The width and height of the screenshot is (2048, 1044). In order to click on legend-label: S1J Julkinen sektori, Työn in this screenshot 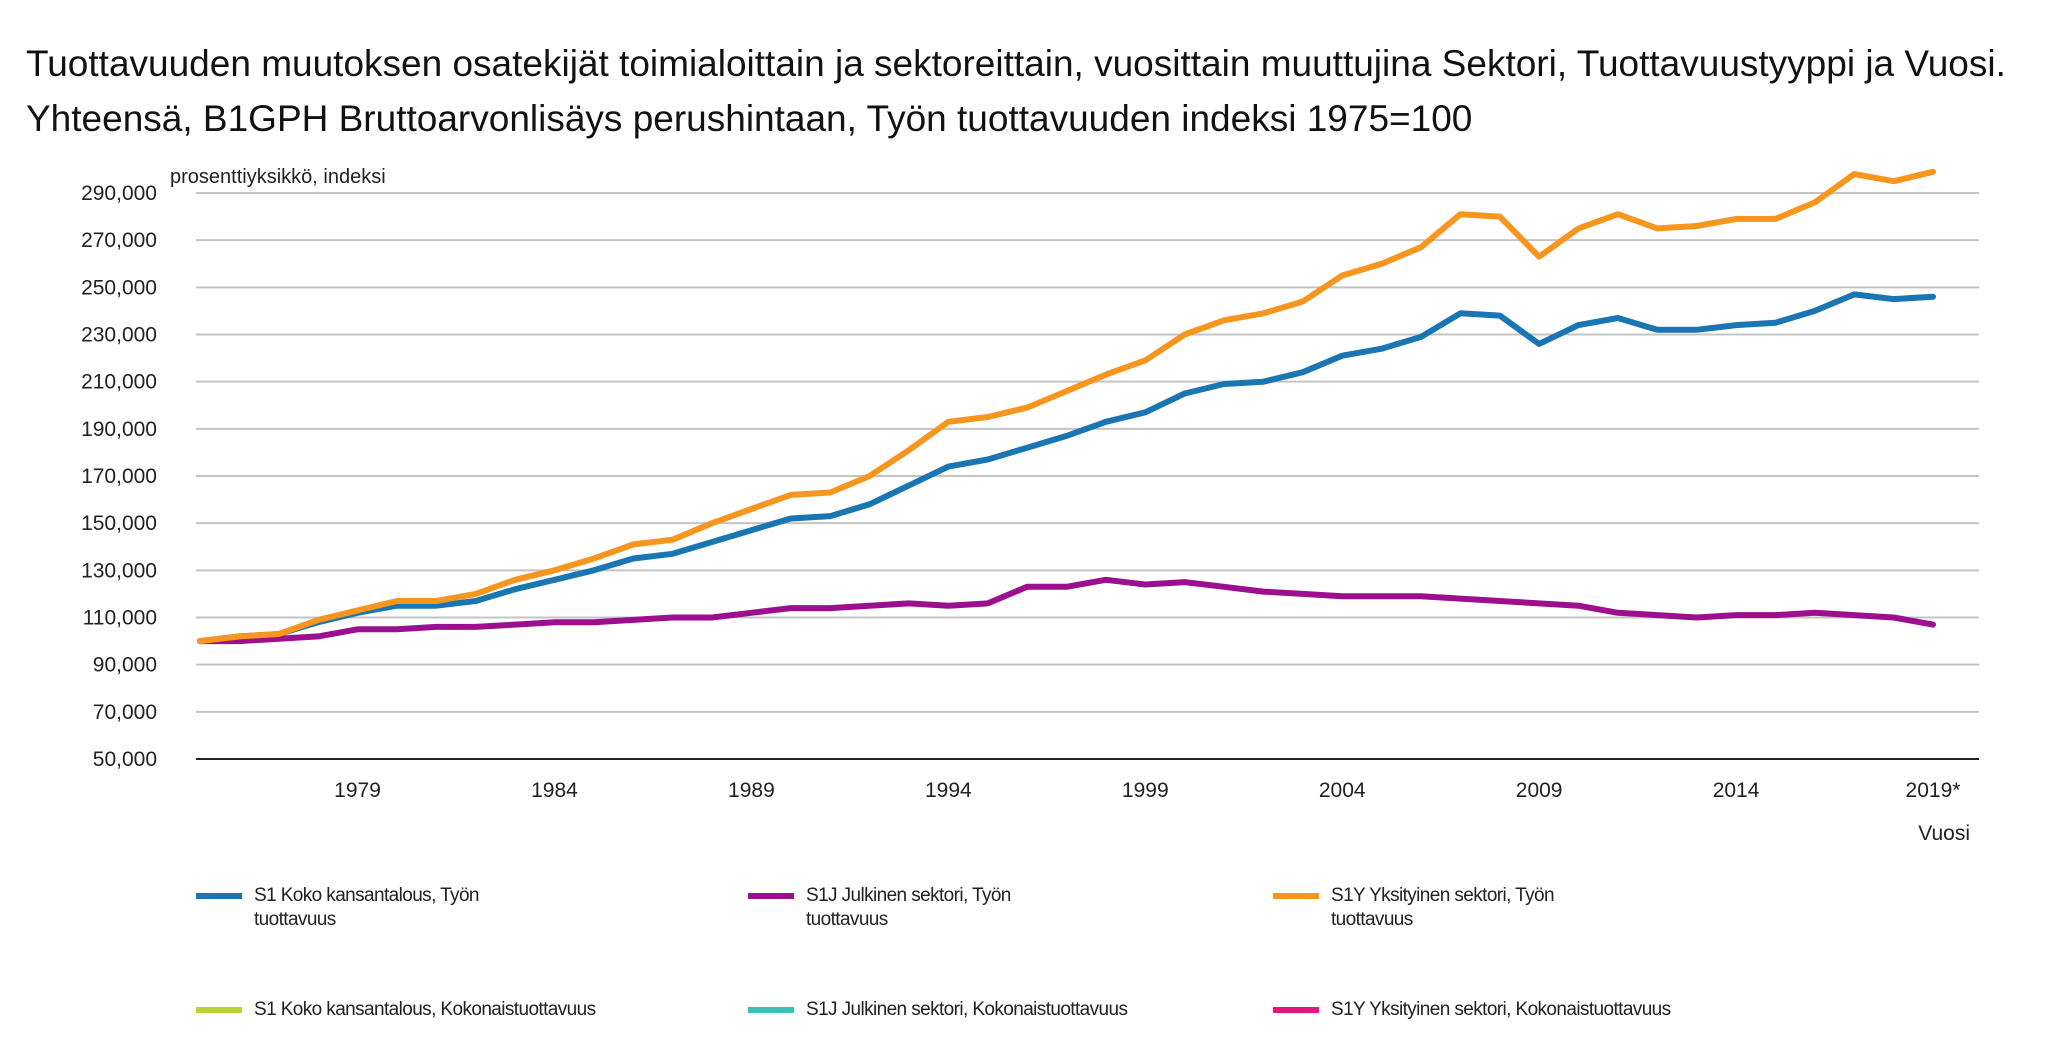, I will do `click(908, 895)`.